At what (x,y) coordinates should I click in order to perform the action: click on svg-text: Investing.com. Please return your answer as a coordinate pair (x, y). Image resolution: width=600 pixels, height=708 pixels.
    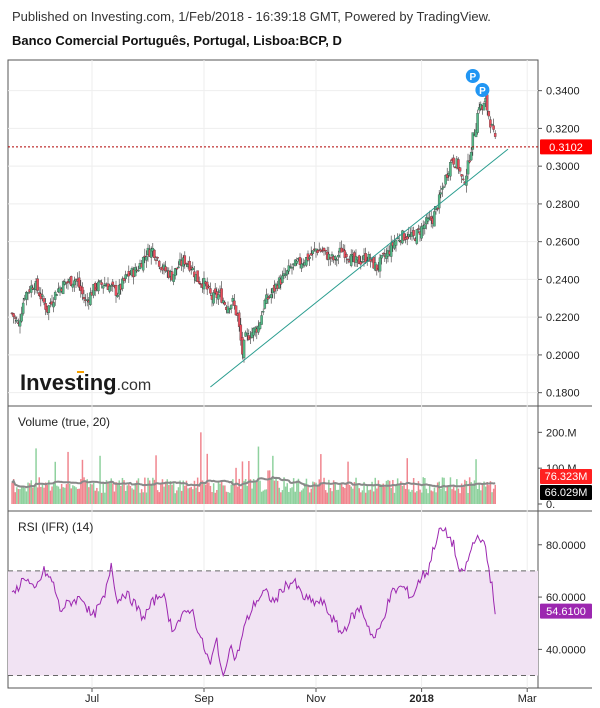
    Looking at the image, I should click on (85, 382).